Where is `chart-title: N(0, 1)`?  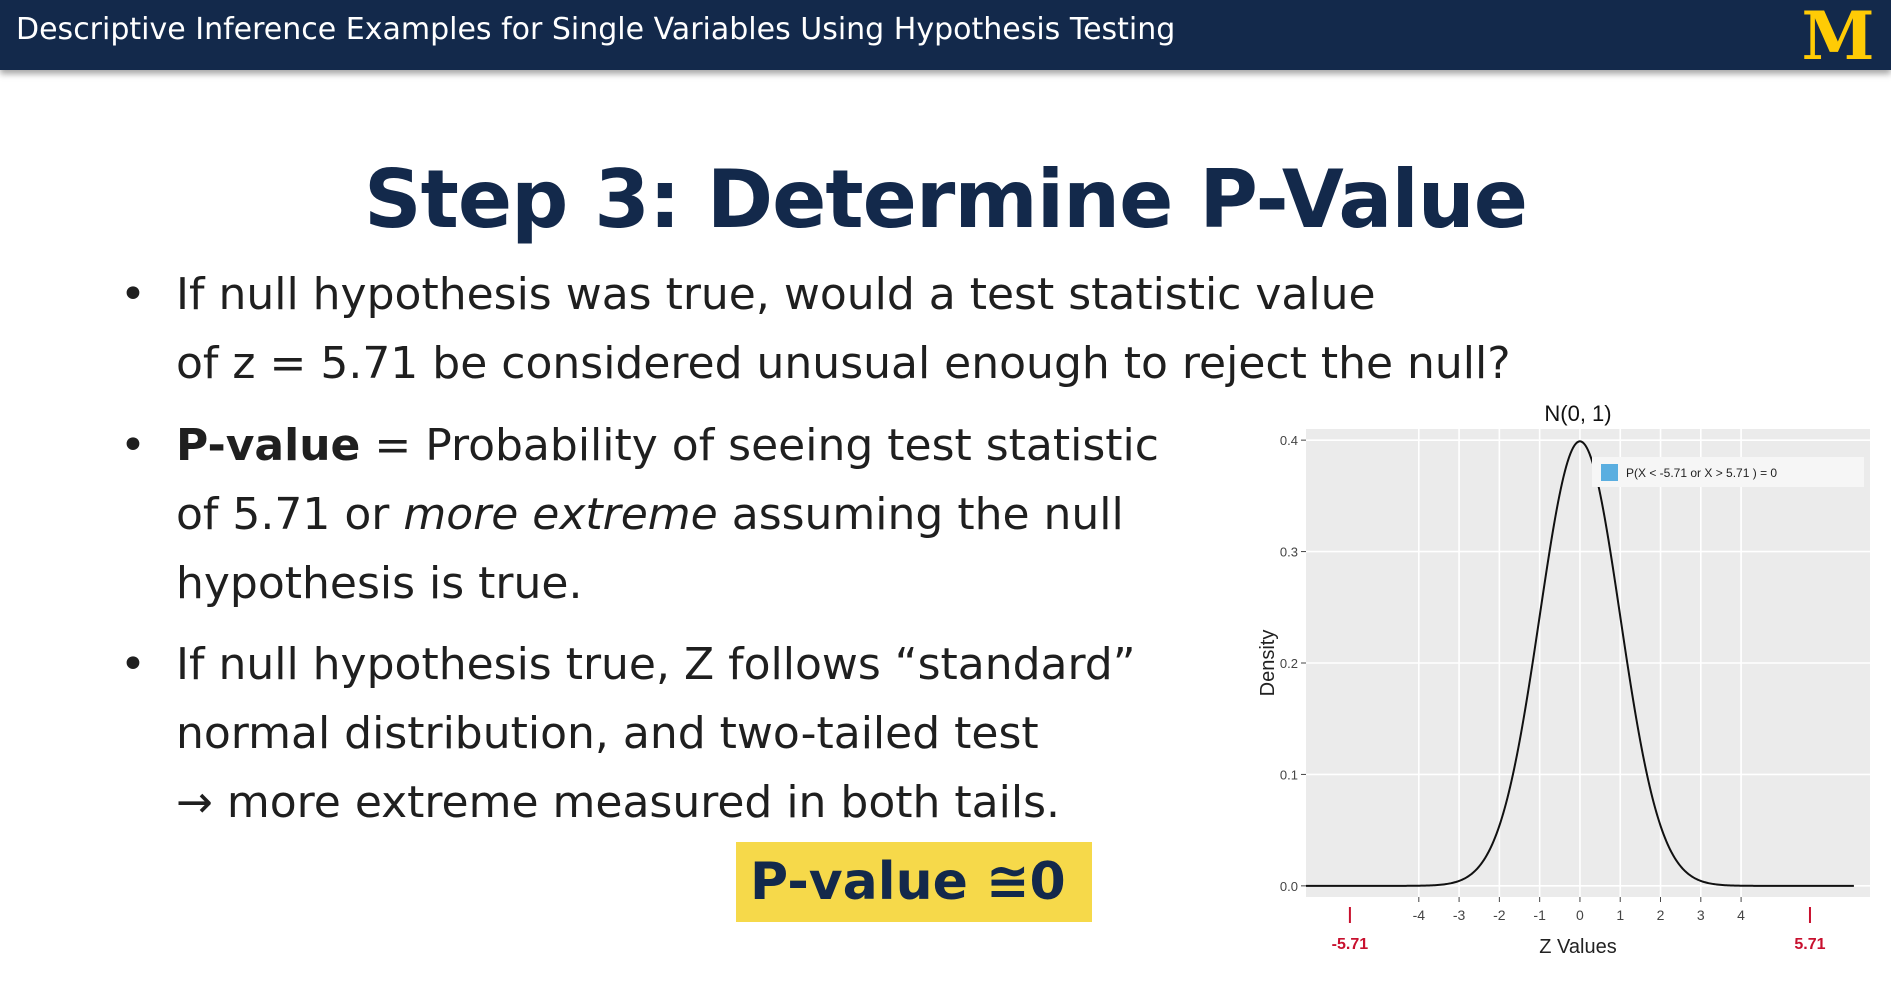
chart-title: N(0, 1) is located at coordinates (1577, 413).